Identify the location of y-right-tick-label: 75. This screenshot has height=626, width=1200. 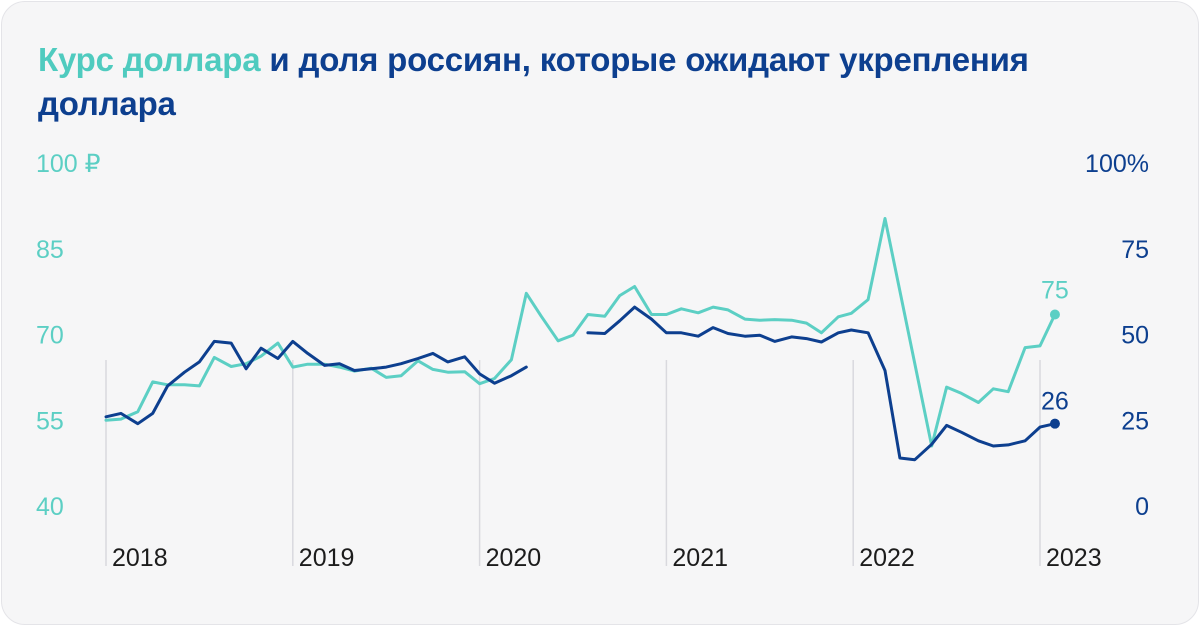
(1135, 250).